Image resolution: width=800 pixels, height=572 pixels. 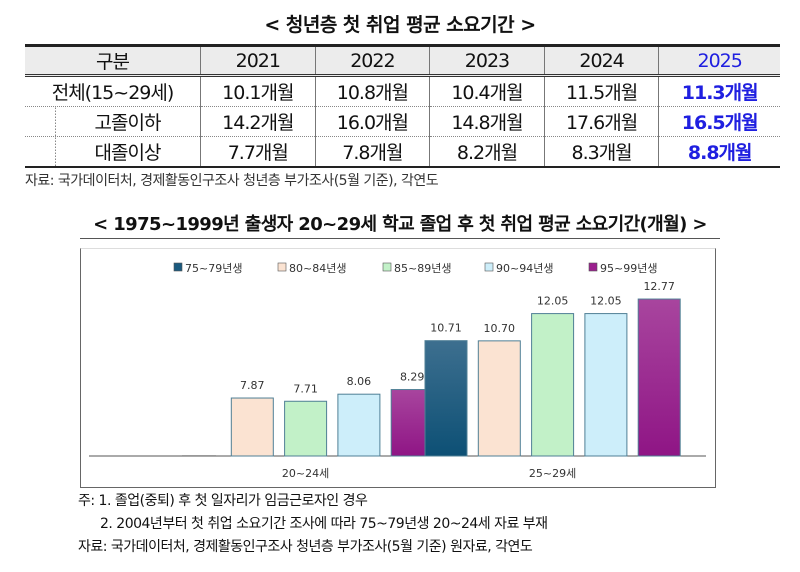 What do you see at coordinates (412, 377) in the screenshot?
I see `data-label: 8.29` at bounding box center [412, 377].